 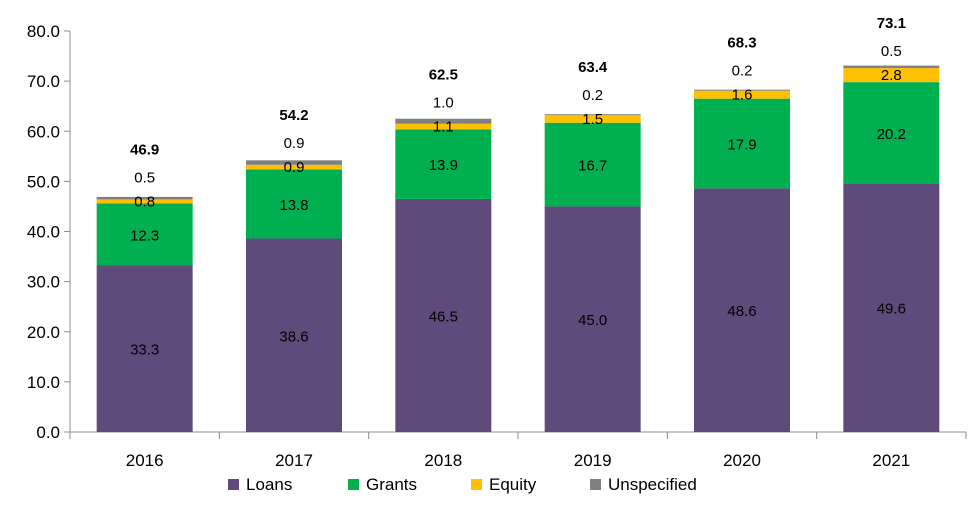 What do you see at coordinates (391, 484) in the screenshot?
I see `legend-label-grants: Grants` at bounding box center [391, 484].